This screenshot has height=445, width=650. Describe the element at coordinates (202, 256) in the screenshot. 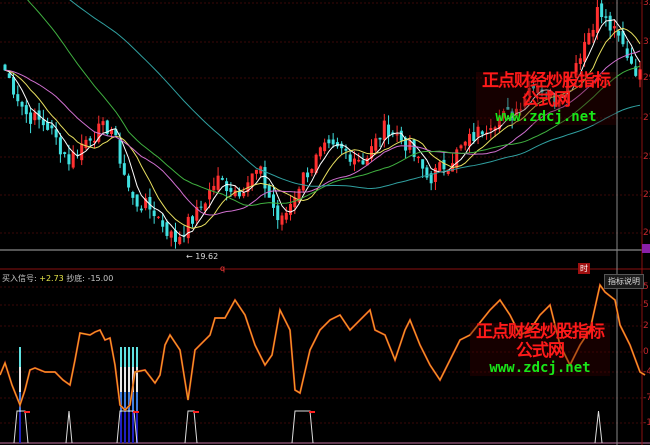

I see `low-price-label: ← 19.62` at that location.